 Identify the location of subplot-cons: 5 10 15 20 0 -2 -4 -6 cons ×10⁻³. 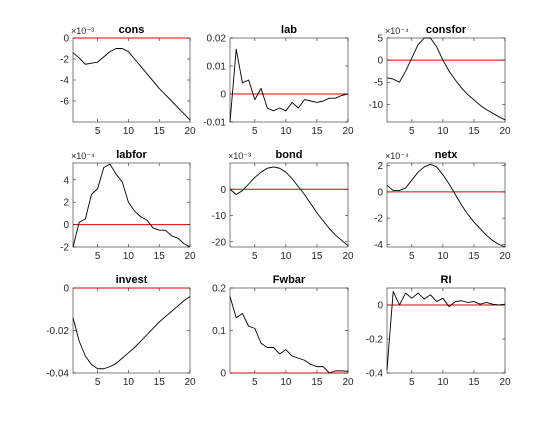
(128, 80).